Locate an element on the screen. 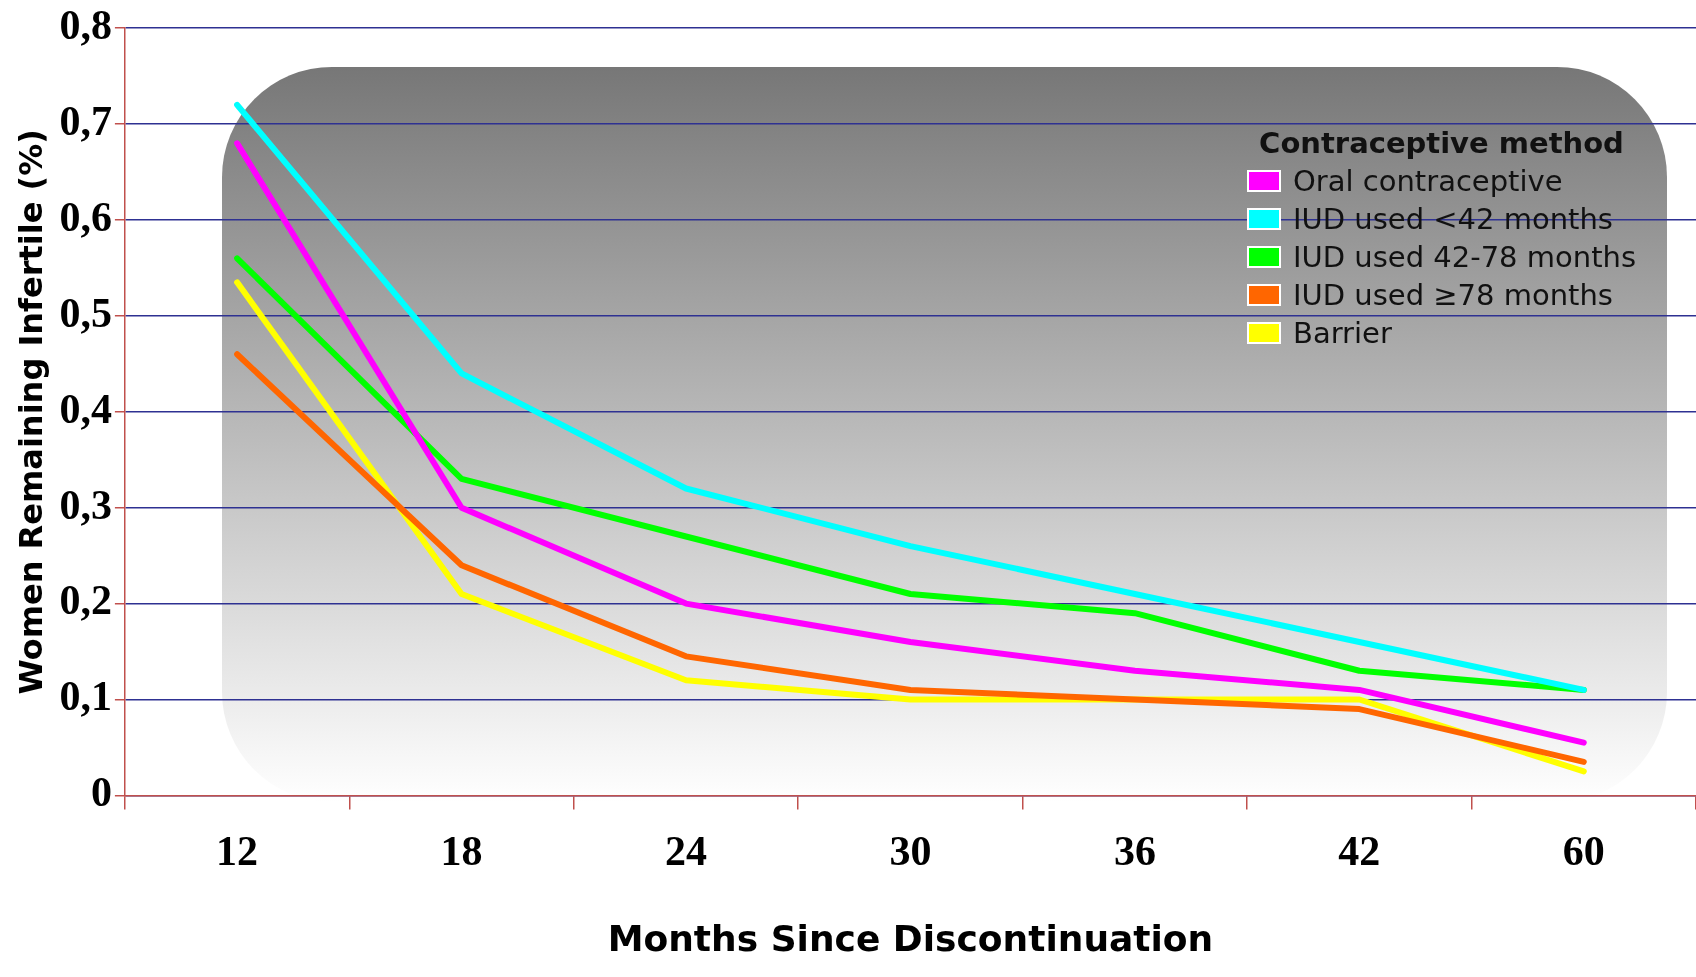 Image resolution: width=1696 pixels, height=977 pixels. y-axis-title: Women Remaining Infertile (%) is located at coordinates (30, 412).